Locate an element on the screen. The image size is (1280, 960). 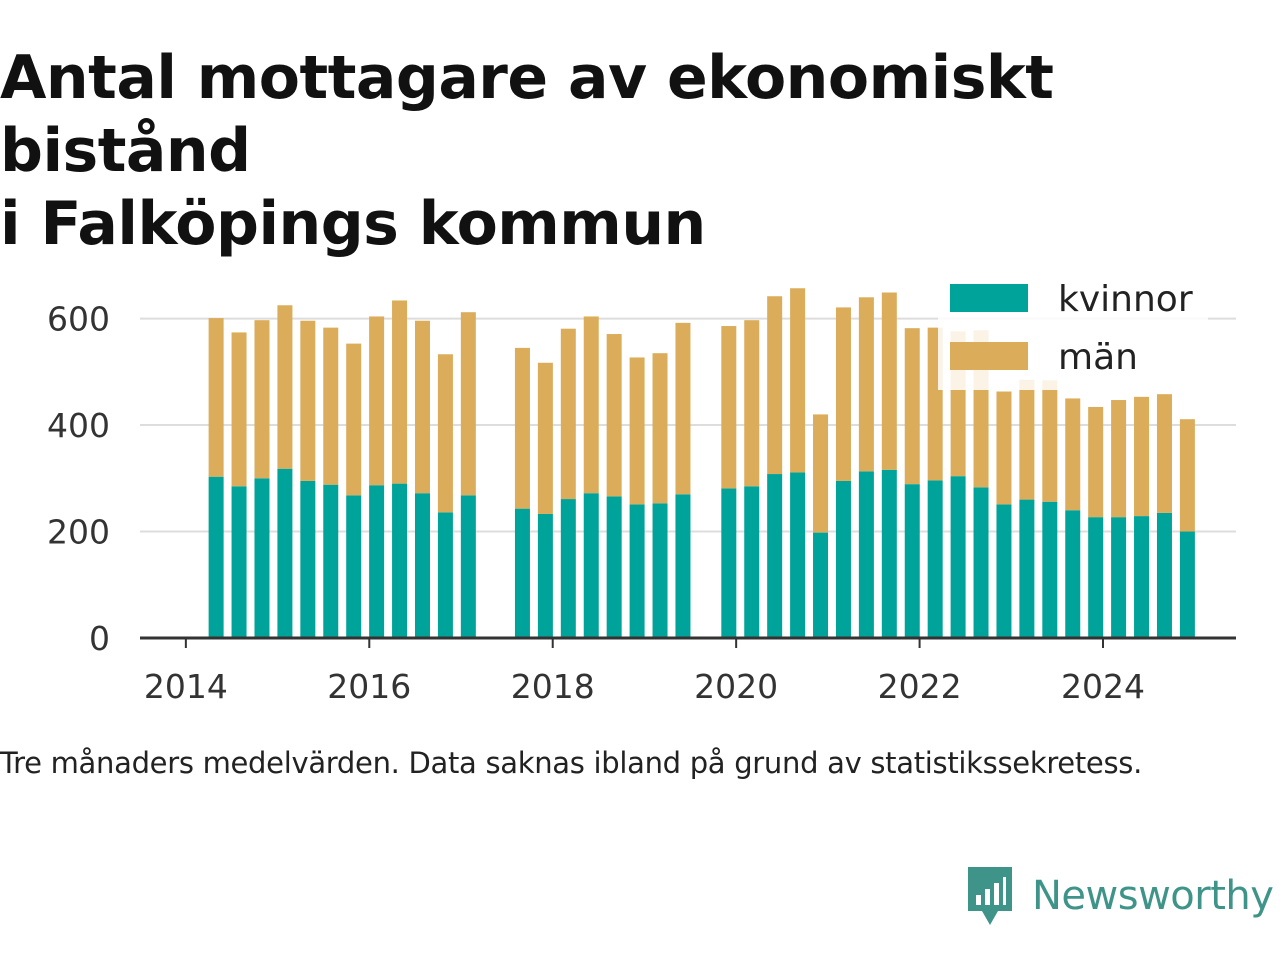
y-tick-label: 600 is located at coordinates (78, 319).